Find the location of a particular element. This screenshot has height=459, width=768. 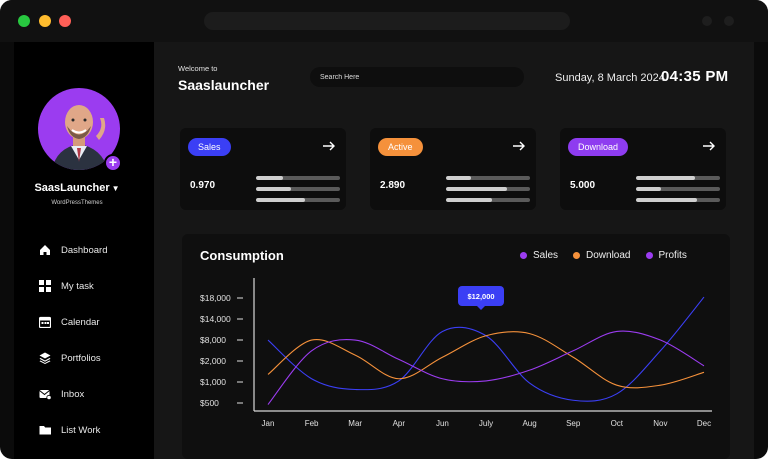

sidebar-item-label: Dashboard is located at coordinates (84, 250).